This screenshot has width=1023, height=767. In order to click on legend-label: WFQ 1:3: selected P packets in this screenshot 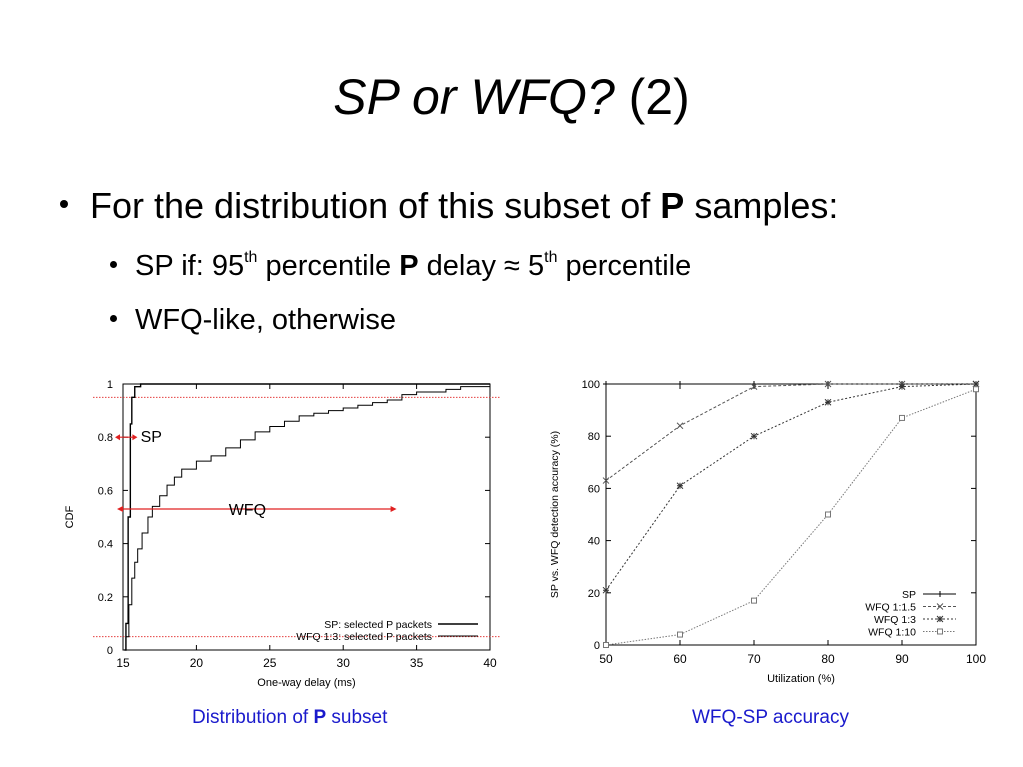, I will do `click(364, 637)`.